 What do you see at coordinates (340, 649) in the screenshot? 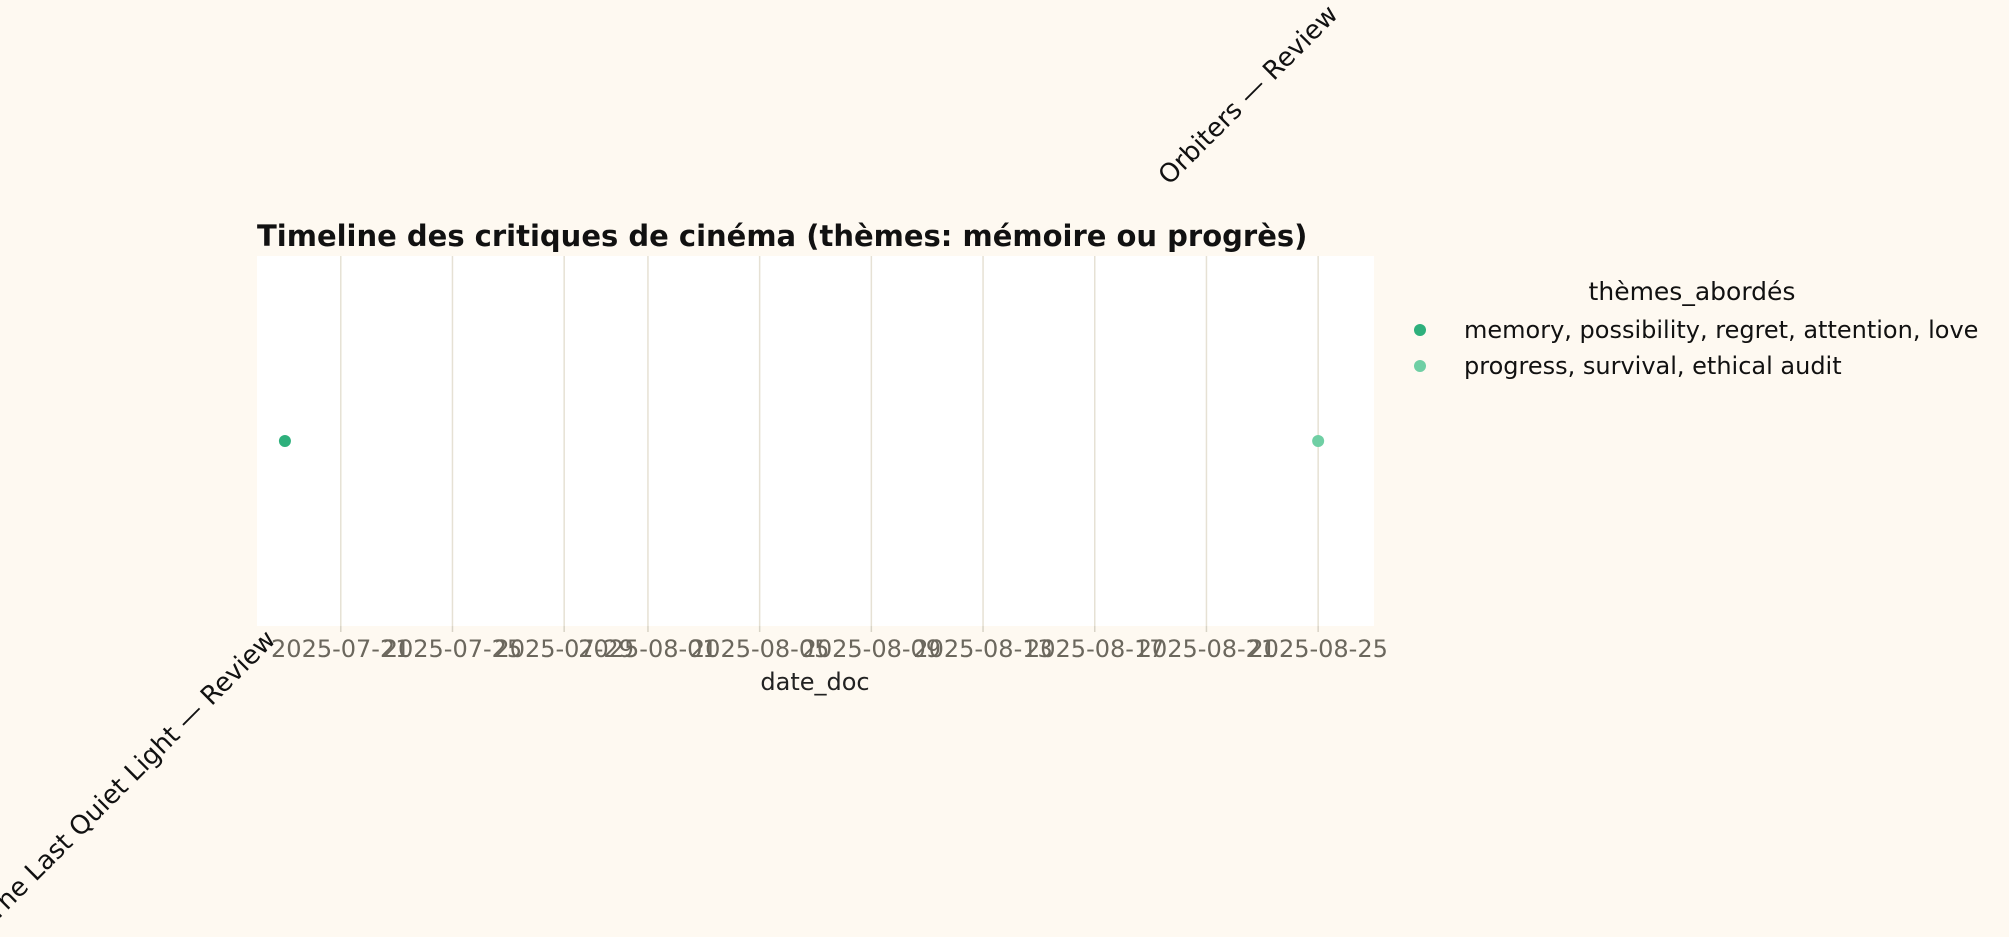
I see `x-tick-label-0: 2025-07-21` at bounding box center [340, 649].